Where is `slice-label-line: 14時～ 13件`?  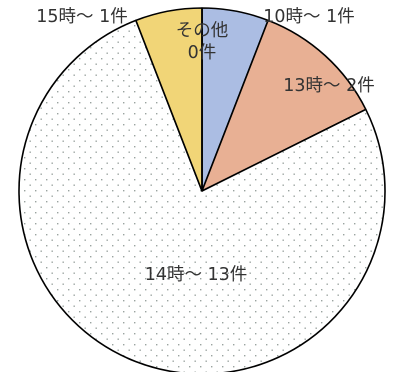 slice-label-line: 14時～ 13件 is located at coordinates (196, 275).